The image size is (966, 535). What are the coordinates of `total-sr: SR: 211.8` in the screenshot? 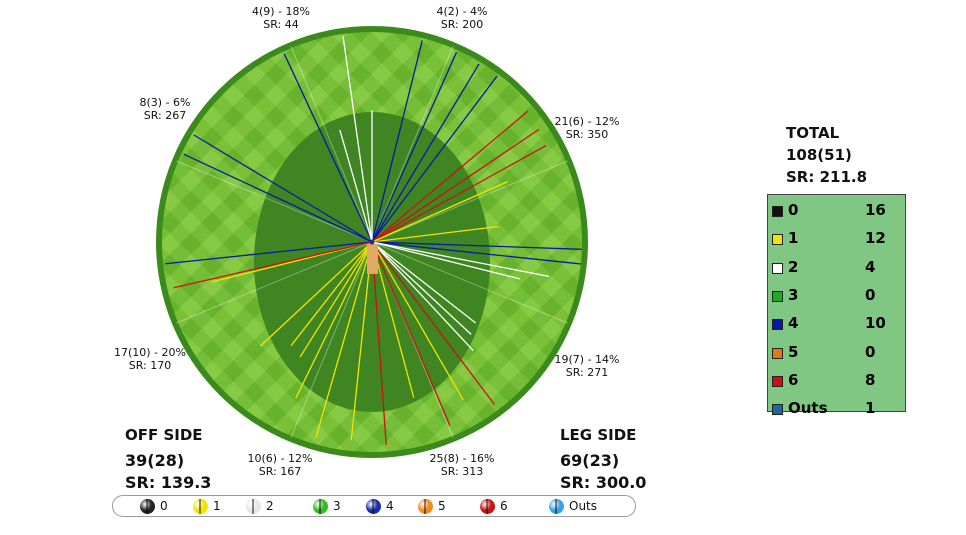 It's located at (827, 177).